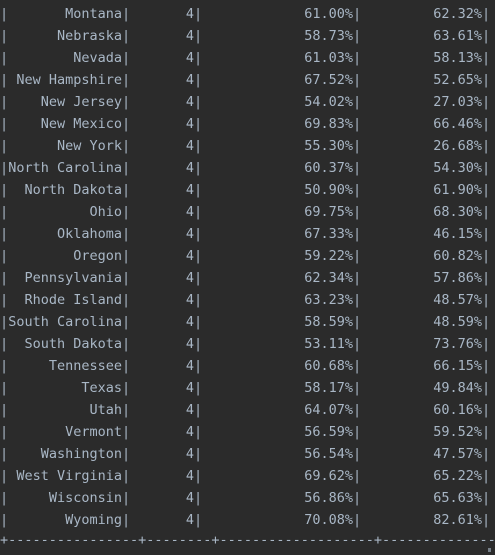 The width and height of the screenshot is (495, 555). Describe the element at coordinates (247, 102) in the screenshot. I see `table-row: | | | | | New Jersey 4 54.02% 27.03%` at that location.